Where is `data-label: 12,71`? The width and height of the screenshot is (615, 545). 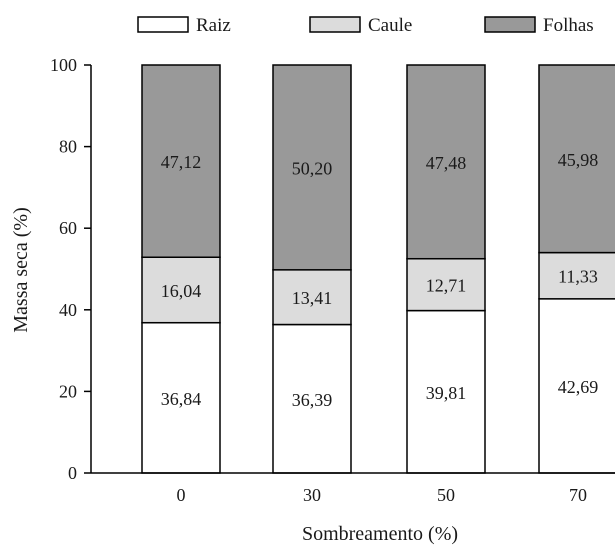 data-label: 12,71 is located at coordinates (446, 286).